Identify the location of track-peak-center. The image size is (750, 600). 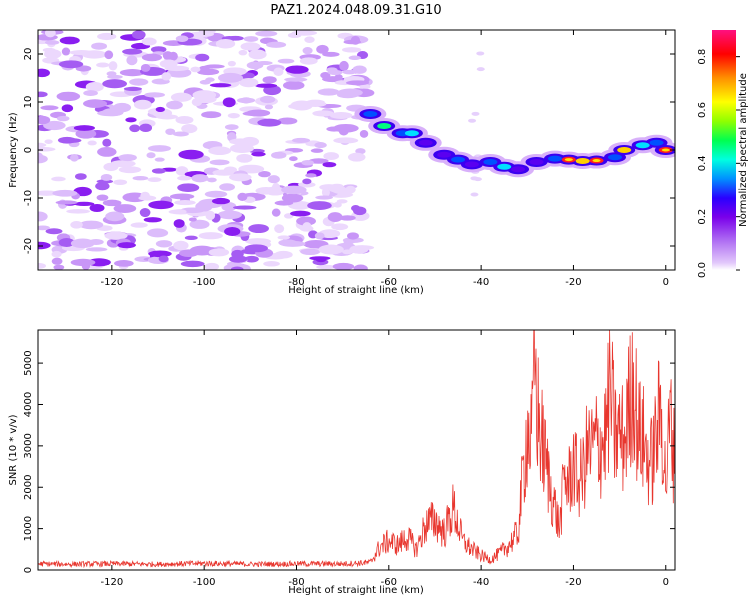
(665, 150).